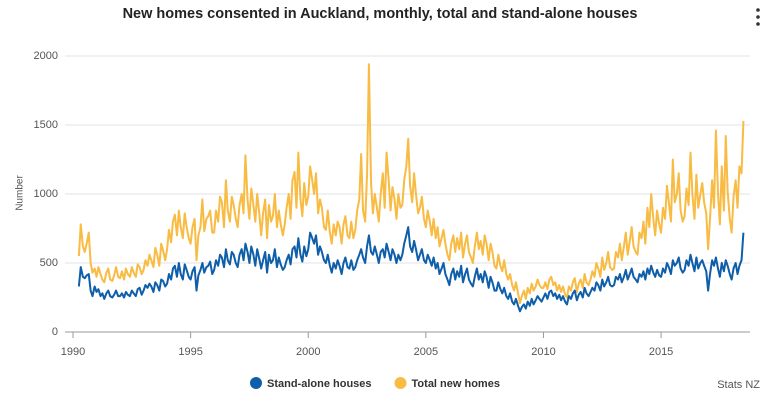 The width and height of the screenshot is (780, 405). What do you see at coordinates (20, 193) in the screenshot?
I see `y-axis-label: Number` at bounding box center [20, 193].